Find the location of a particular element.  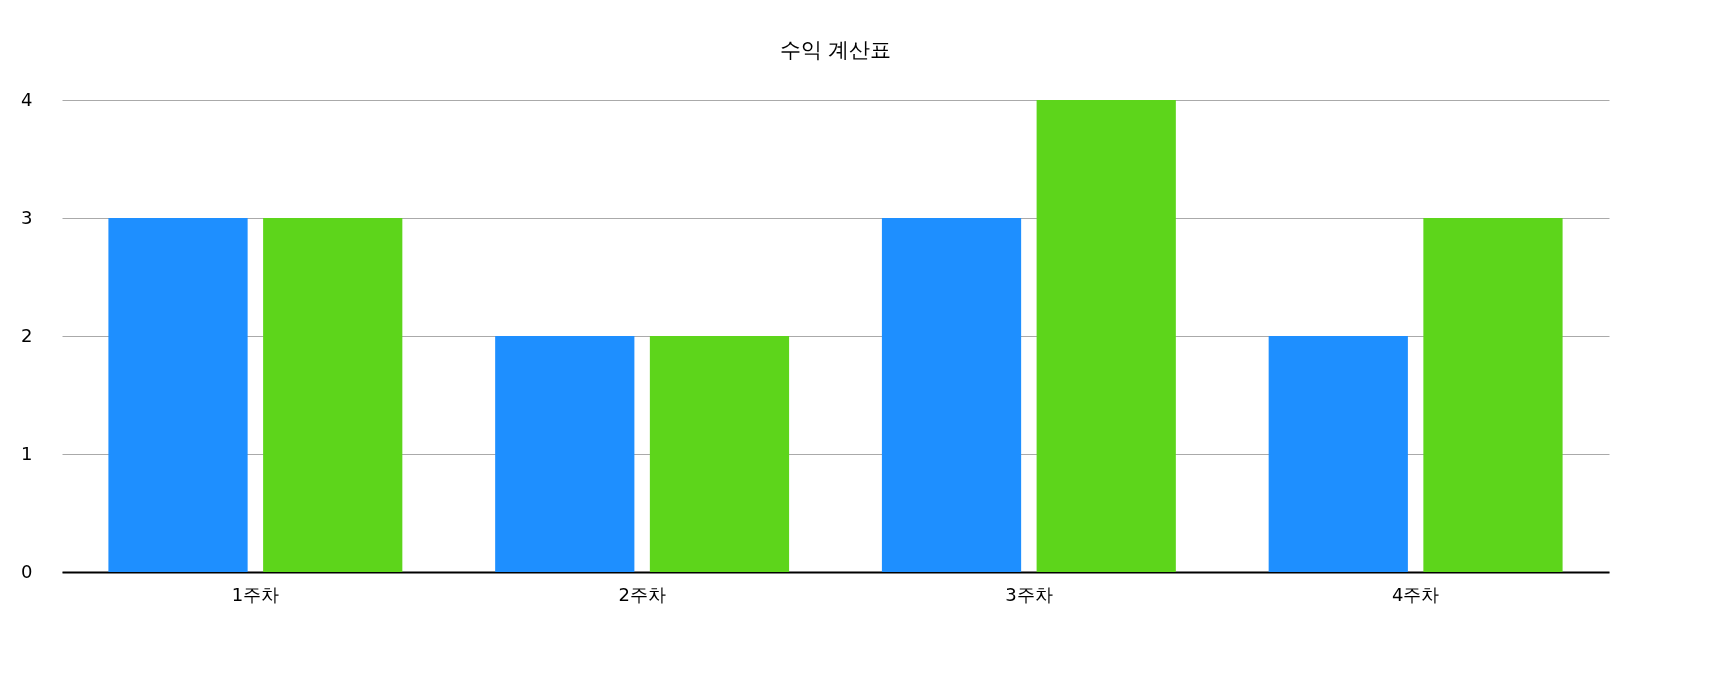

y-tick-label: 3 is located at coordinates (27, 217).